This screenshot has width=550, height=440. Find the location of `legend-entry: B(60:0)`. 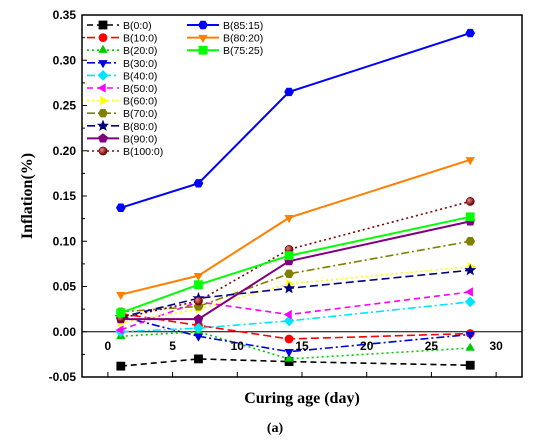

legend-entry: B(60:0) is located at coordinates (122, 102).